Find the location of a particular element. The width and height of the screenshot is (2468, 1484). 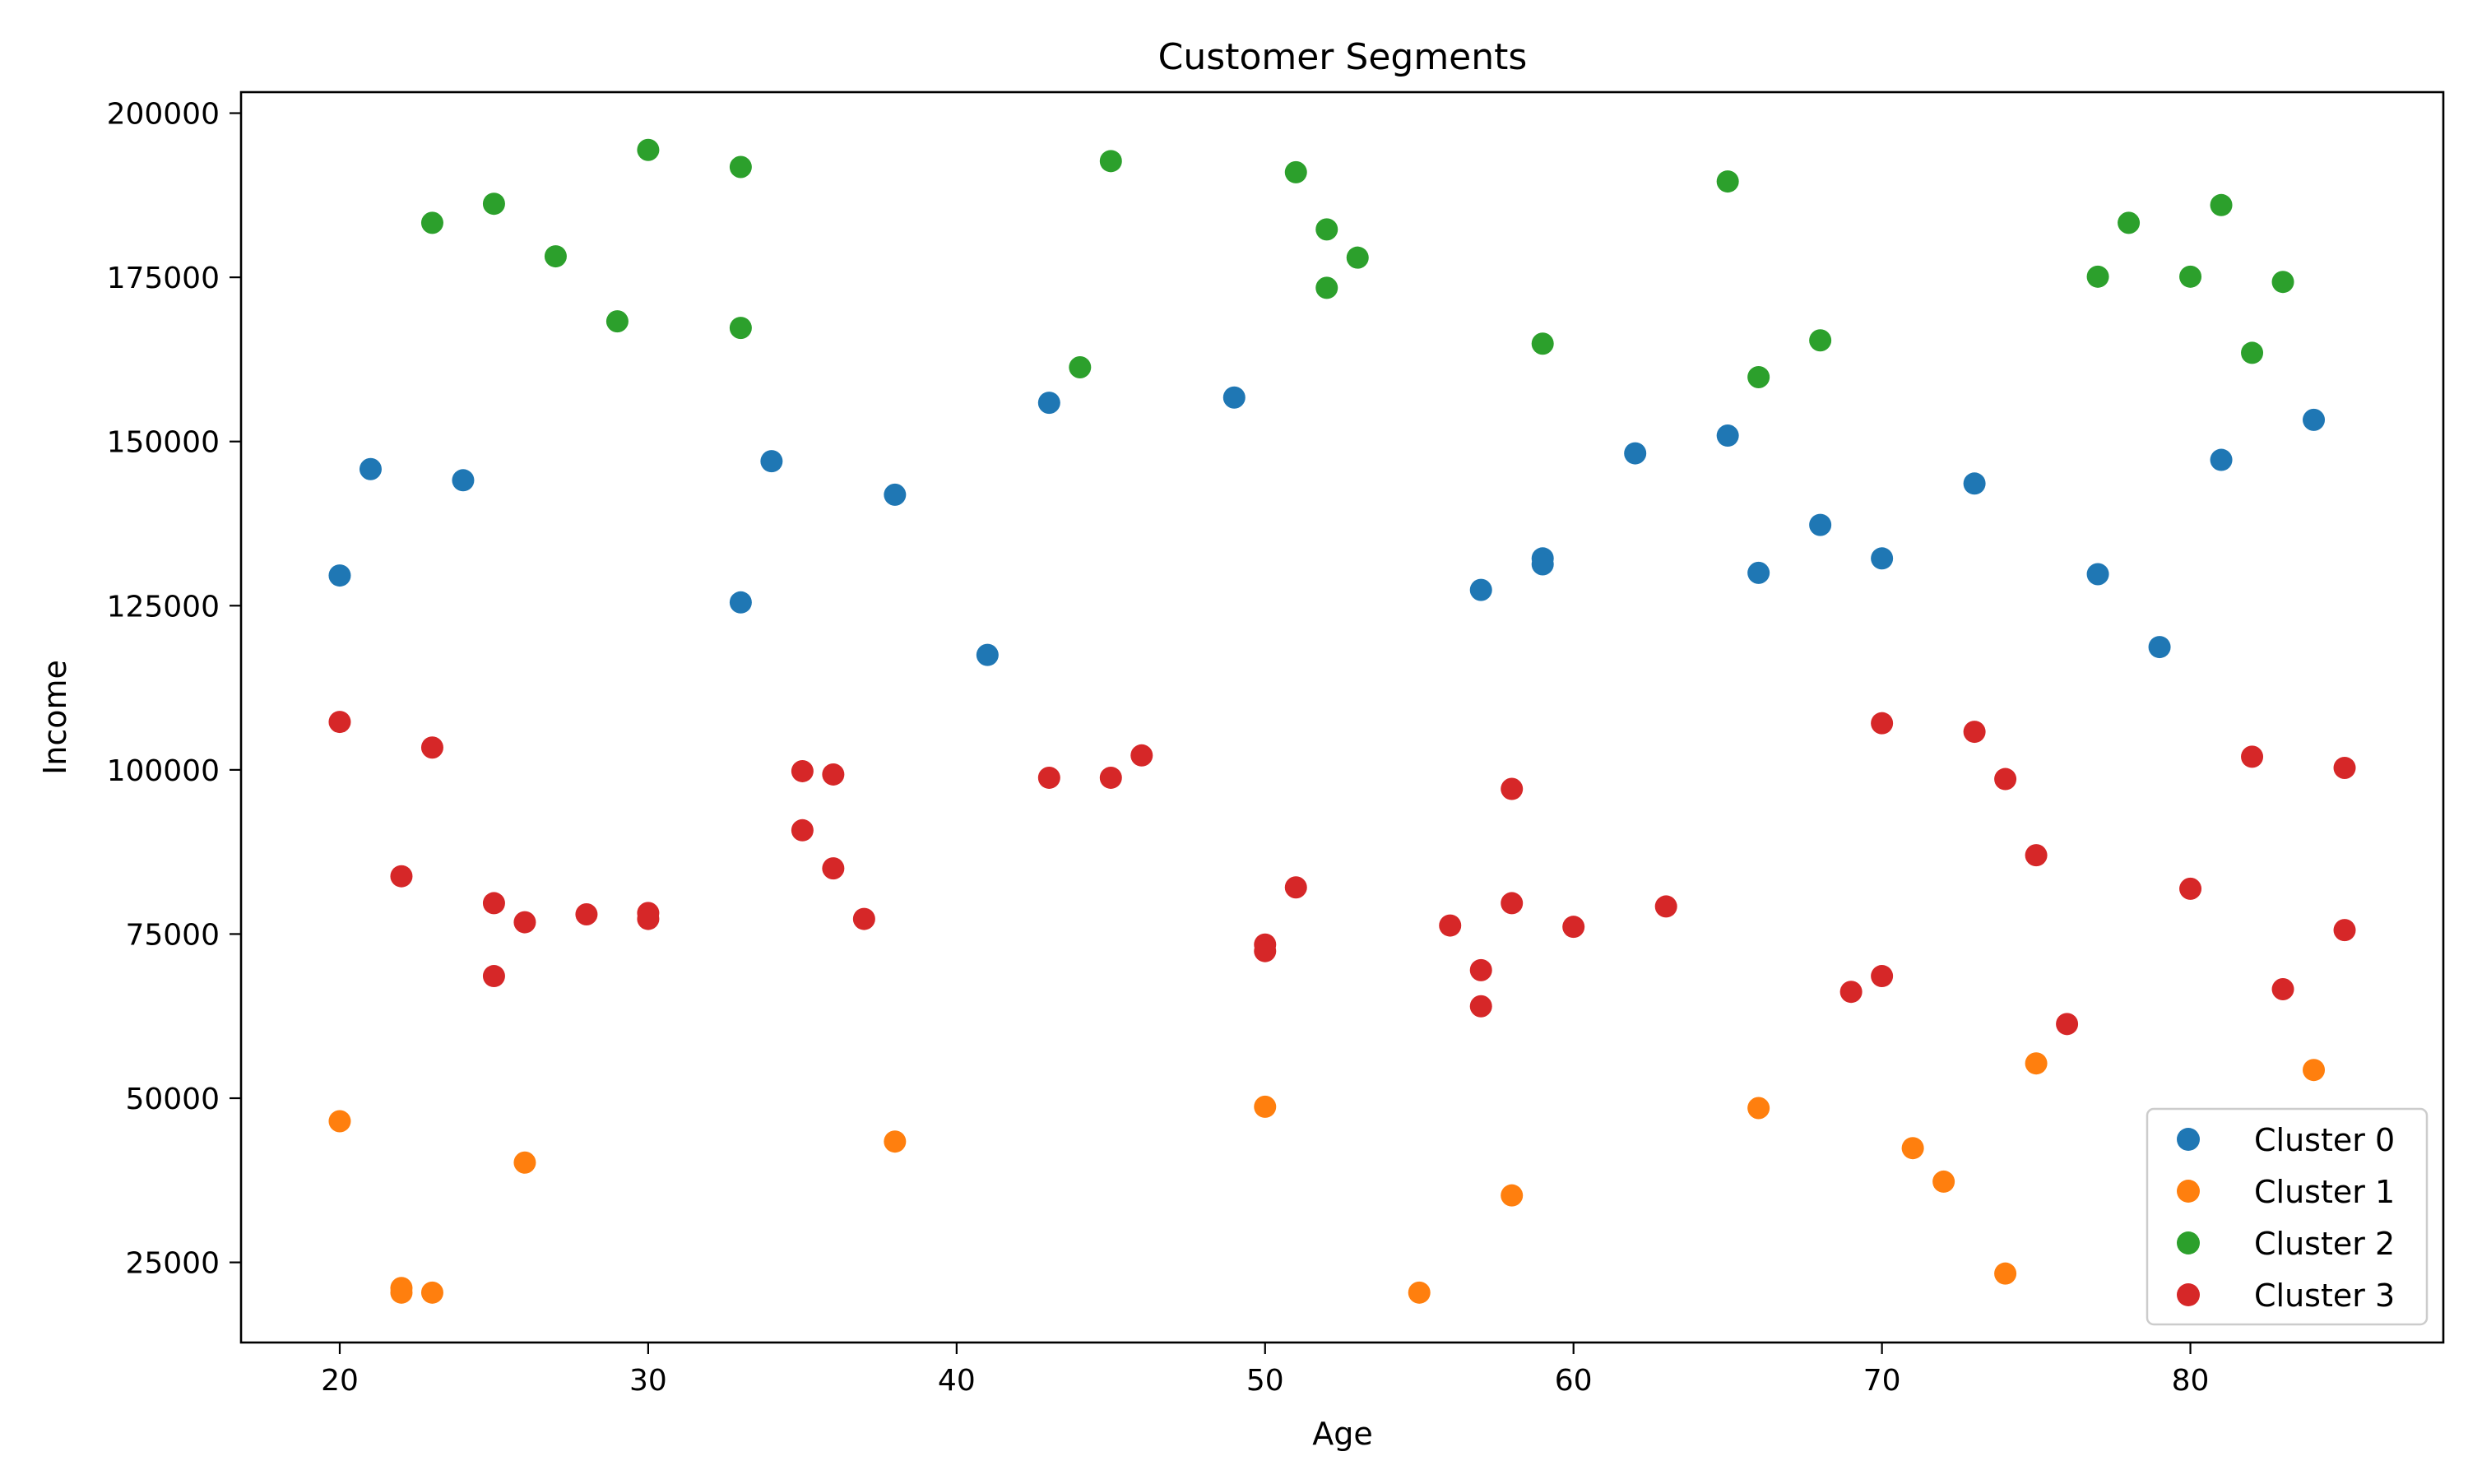

legend-item: Cluster 3 is located at coordinates (2286, 1296).